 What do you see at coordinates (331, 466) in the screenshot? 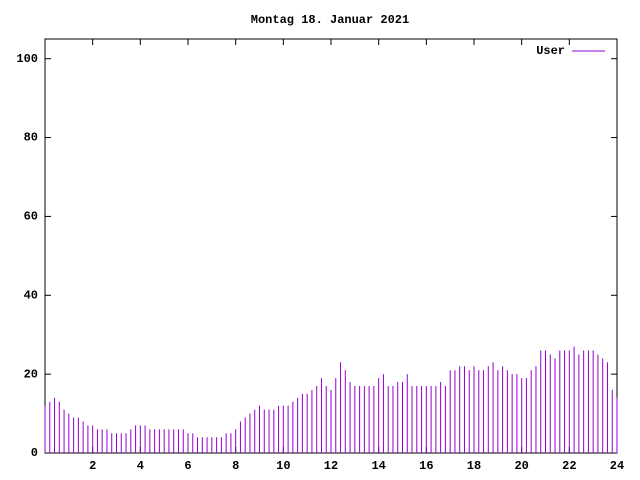
I see `x-tick-label: 12` at bounding box center [331, 466].